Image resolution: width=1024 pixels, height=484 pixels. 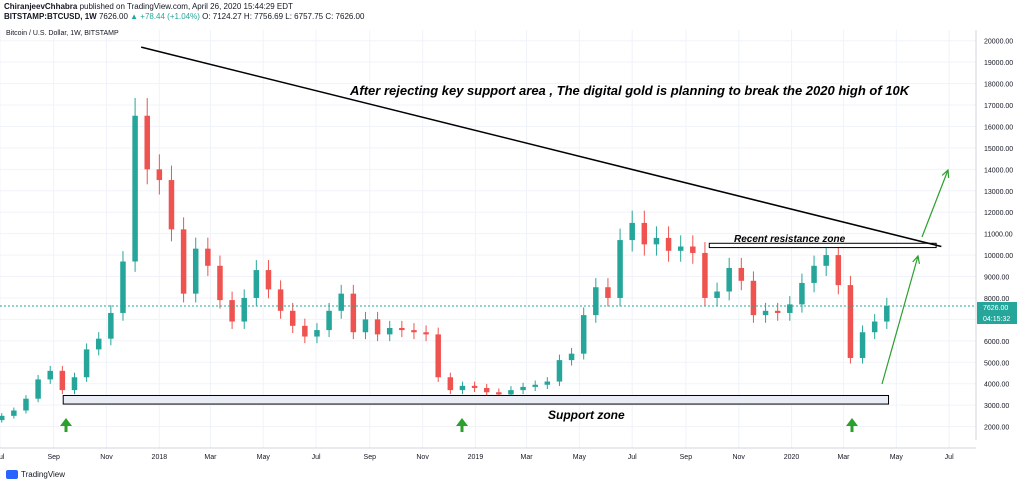 What do you see at coordinates (476, 399) in the screenshot?
I see `support-zone-box` at bounding box center [476, 399].